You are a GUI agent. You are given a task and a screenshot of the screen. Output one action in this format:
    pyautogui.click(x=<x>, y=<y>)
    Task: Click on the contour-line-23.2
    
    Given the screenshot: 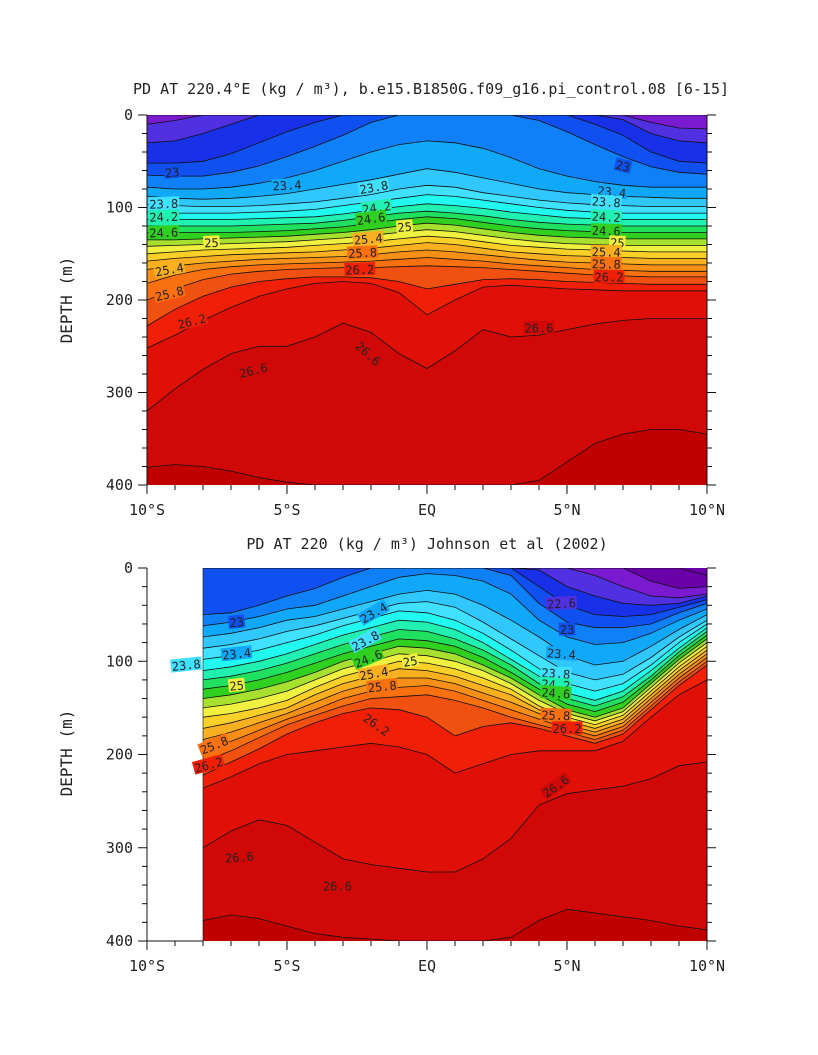 What is the action you would take?
    pyautogui.click(x=427, y=146)
    